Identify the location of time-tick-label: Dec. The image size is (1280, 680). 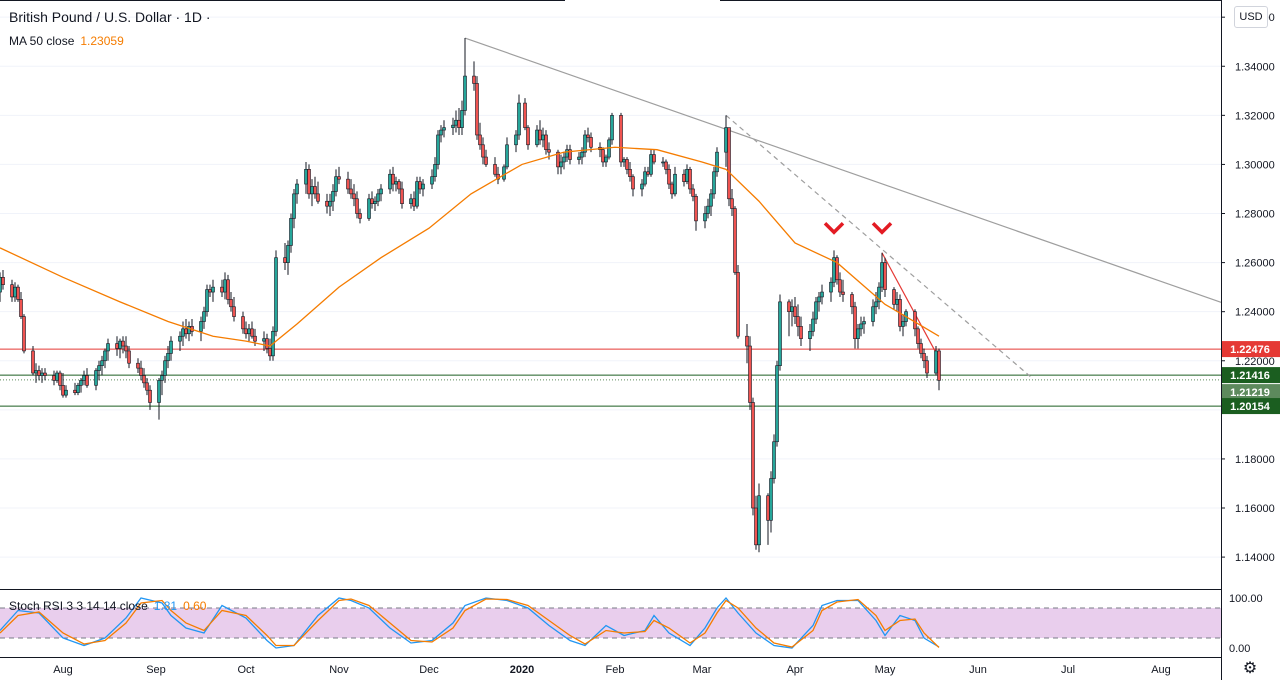
(429, 670).